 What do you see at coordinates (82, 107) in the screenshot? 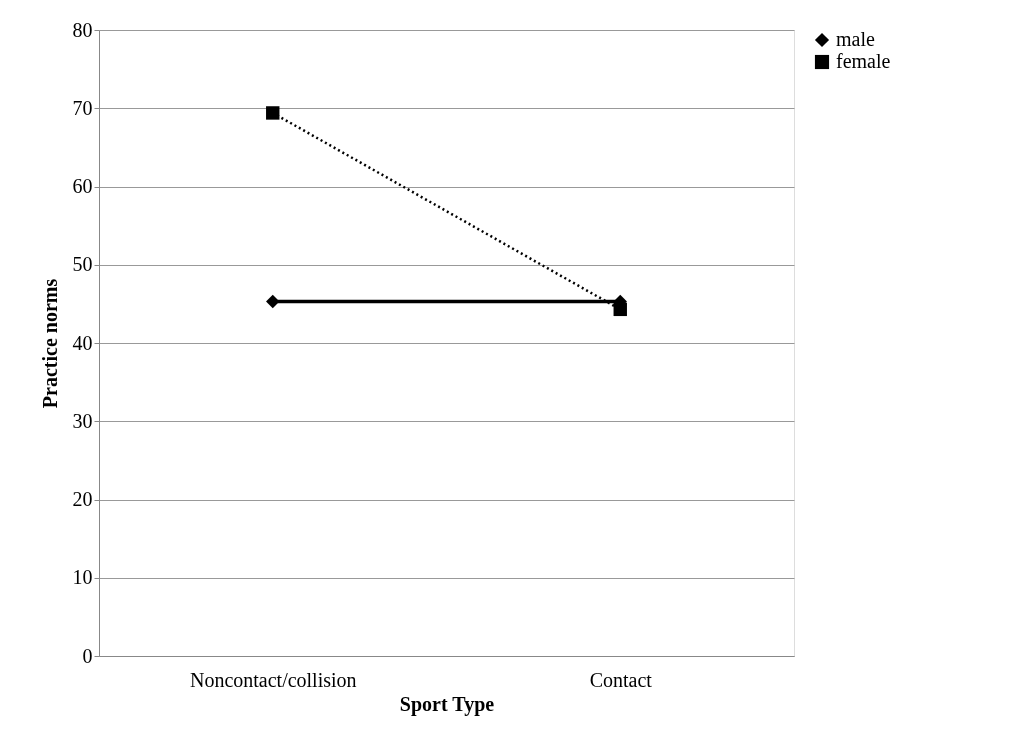
I see `y-tick-label: 70` at bounding box center [82, 107].